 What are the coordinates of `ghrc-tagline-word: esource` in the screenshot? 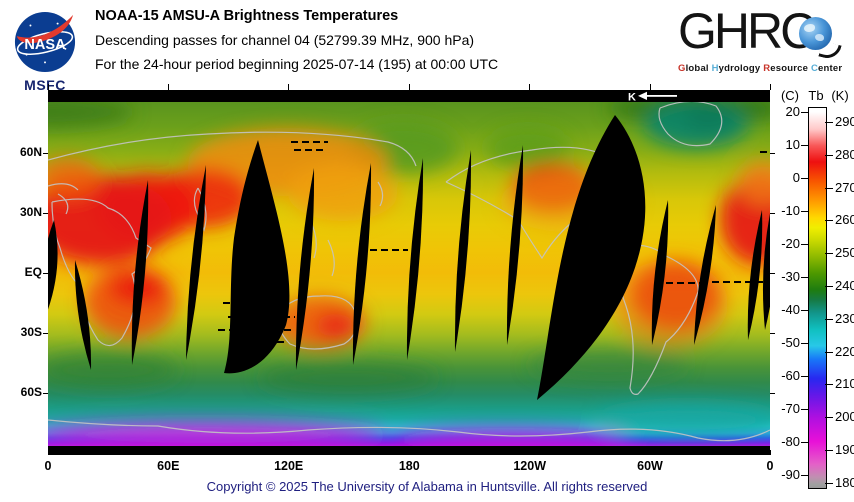 It's located at (790, 68).